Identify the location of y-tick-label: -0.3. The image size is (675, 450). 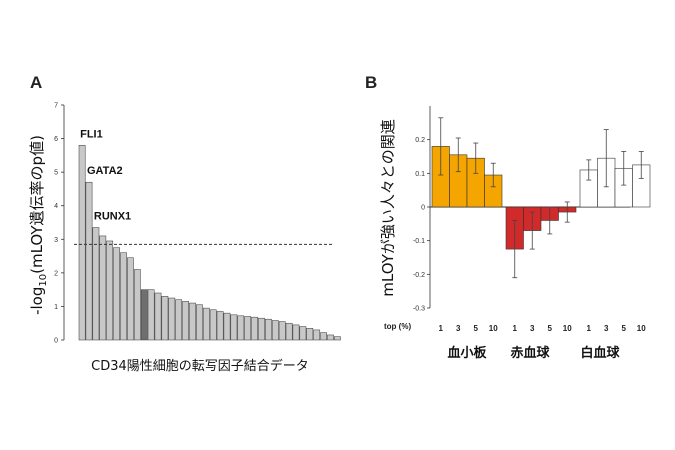
(419, 309).